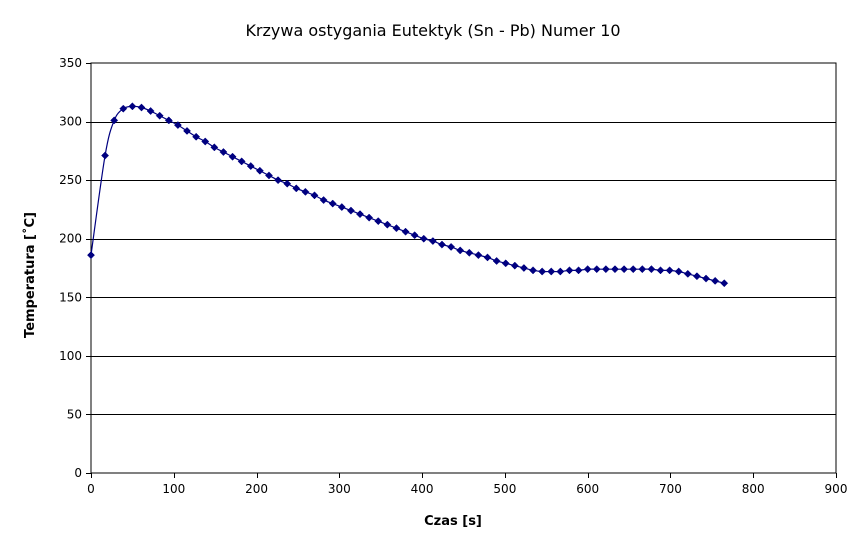 This screenshot has width=866, height=552. Describe the element at coordinates (70, 180) in the screenshot. I see `y-tick-label-250: 250` at that location.